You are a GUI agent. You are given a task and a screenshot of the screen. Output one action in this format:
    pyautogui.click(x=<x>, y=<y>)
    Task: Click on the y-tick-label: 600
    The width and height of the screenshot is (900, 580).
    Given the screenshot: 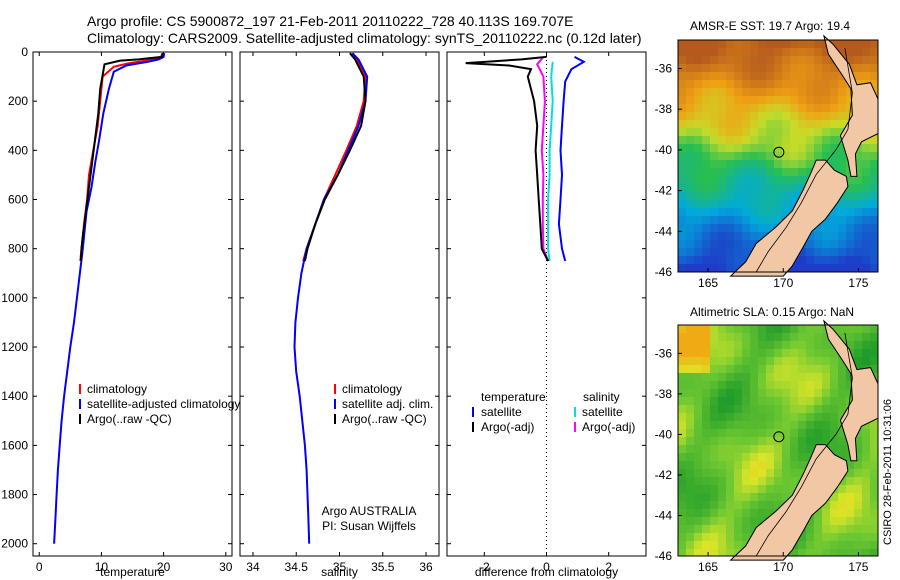 What is the action you would take?
    pyautogui.click(x=18, y=200)
    